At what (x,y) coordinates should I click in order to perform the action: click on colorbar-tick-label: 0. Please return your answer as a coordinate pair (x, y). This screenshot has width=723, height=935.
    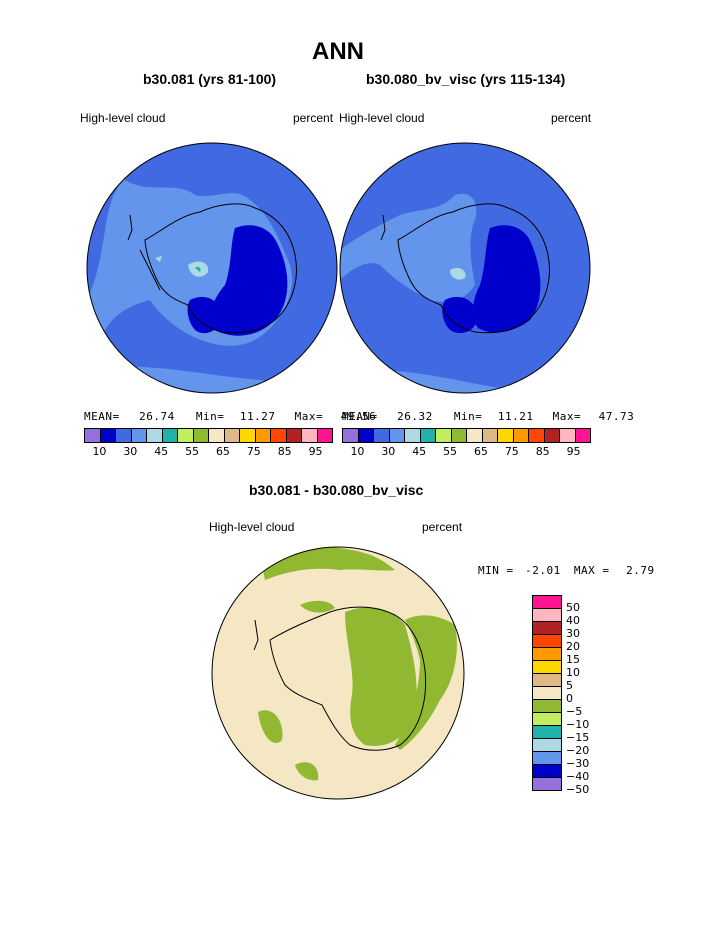
    Looking at the image, I should click on (569, 698).